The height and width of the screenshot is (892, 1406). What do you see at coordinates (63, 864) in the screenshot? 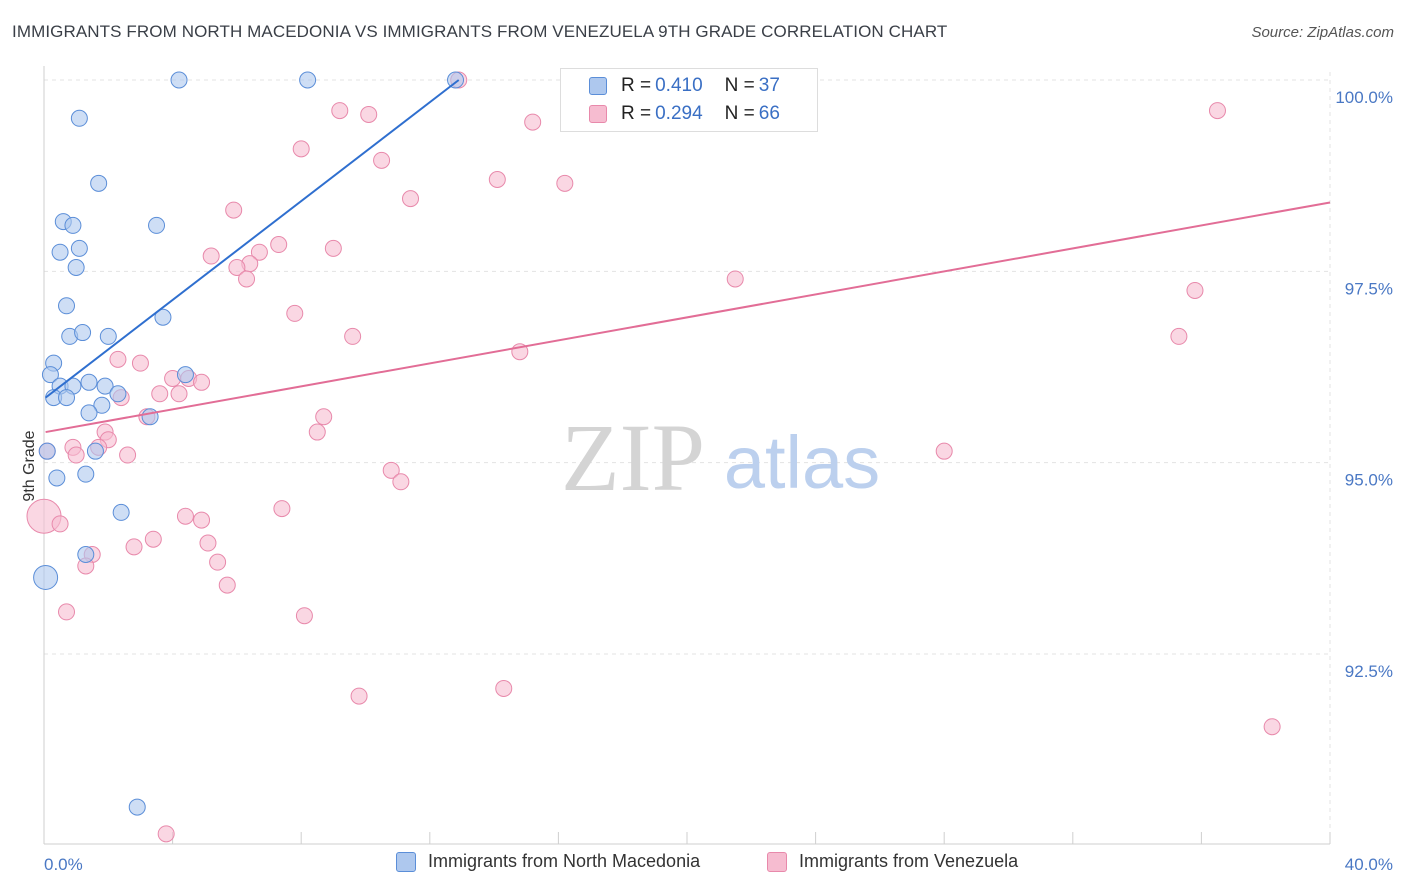
I see `x-tick-label: 0.0%` at bounding box center [63, 864].